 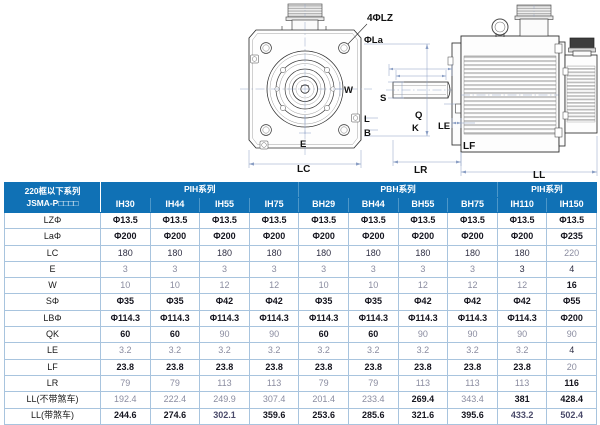 I want to click on table-row: SΦ Φ35 Φ35 Φ42 Φ42 Φ35 Φ35 Φ42 Φ42 Φ42 Φ55, so click(x=300, y=302).